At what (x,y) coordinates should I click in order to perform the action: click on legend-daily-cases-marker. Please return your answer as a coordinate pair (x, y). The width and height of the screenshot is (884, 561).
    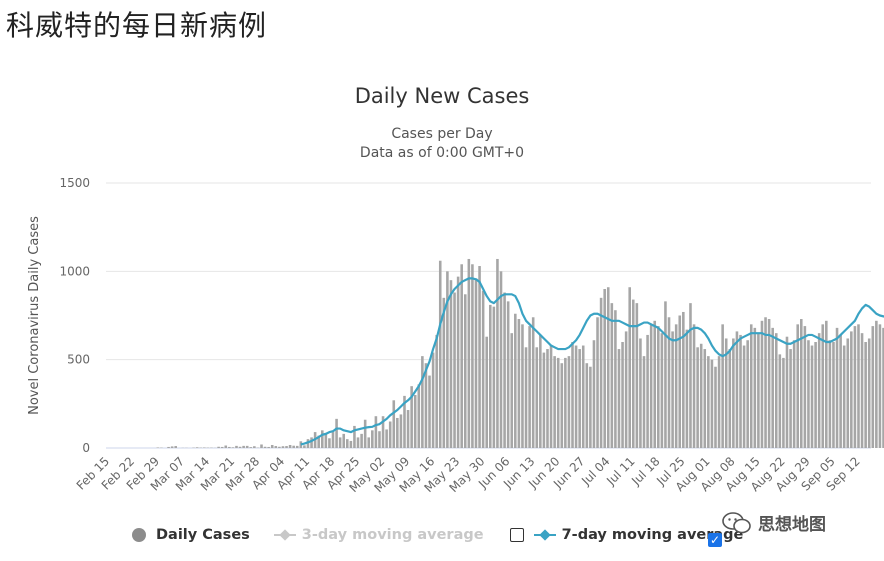
    Looking at the image, I should click on (139, 535).